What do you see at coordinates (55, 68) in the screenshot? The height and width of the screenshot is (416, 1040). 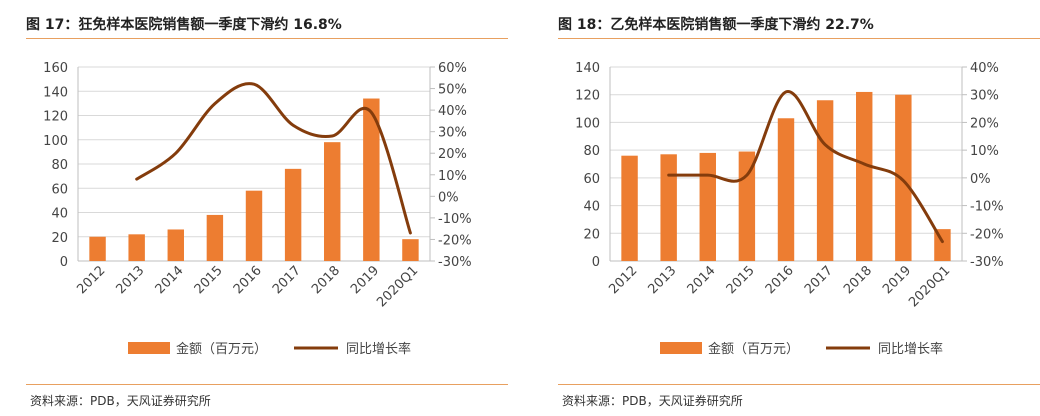 I see `y-left-tick-label: 160` at bounding box center [55, 68].